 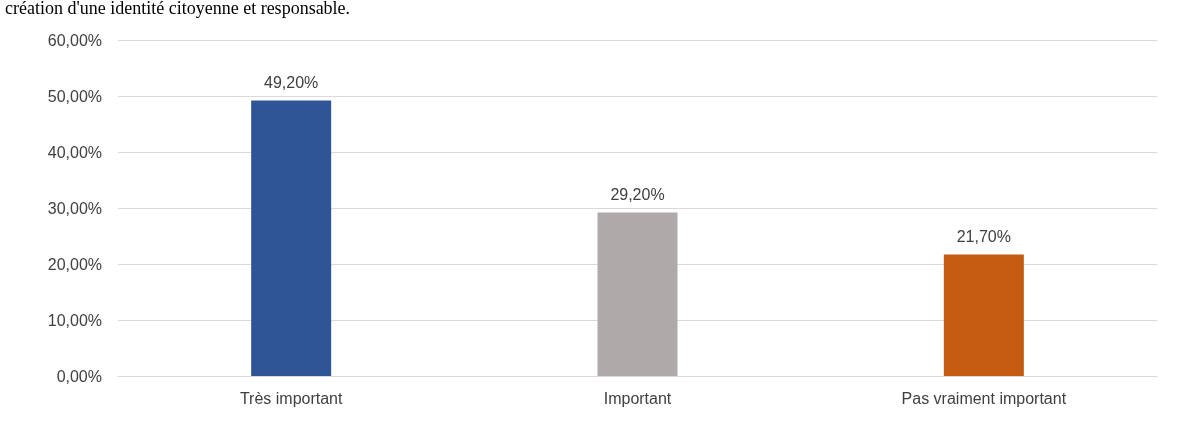 What do you see at coordinates (74, 208) in the screenshot?
I see `y-tick-label: 30,00%` at bounding box center [74, 208].